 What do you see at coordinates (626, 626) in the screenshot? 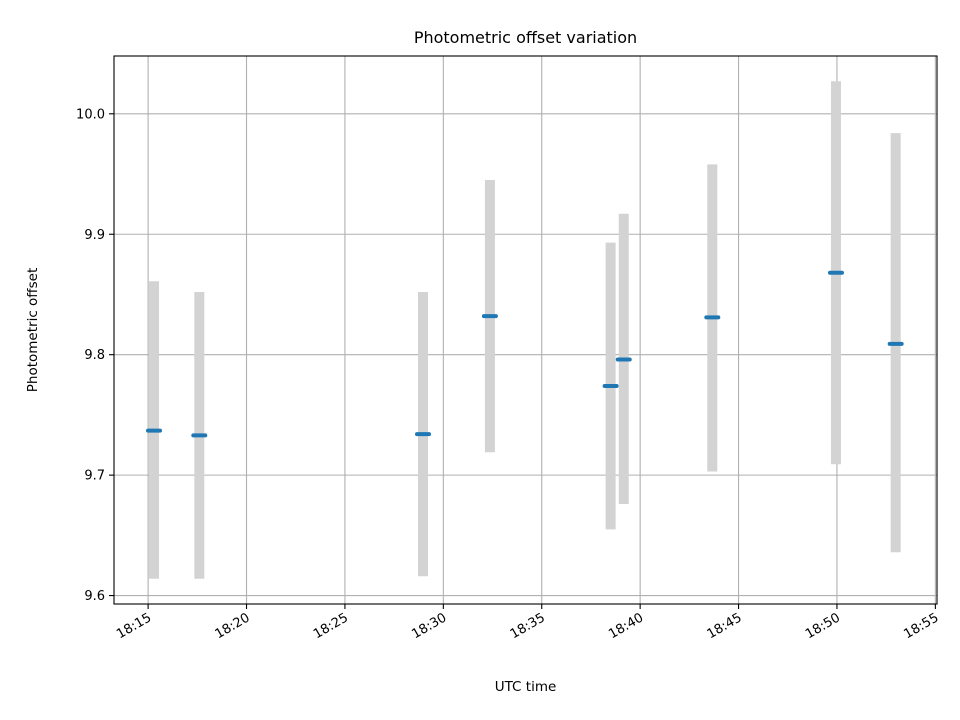
I see `x-tick-label: 18:40` at bounding box center [626, 626].